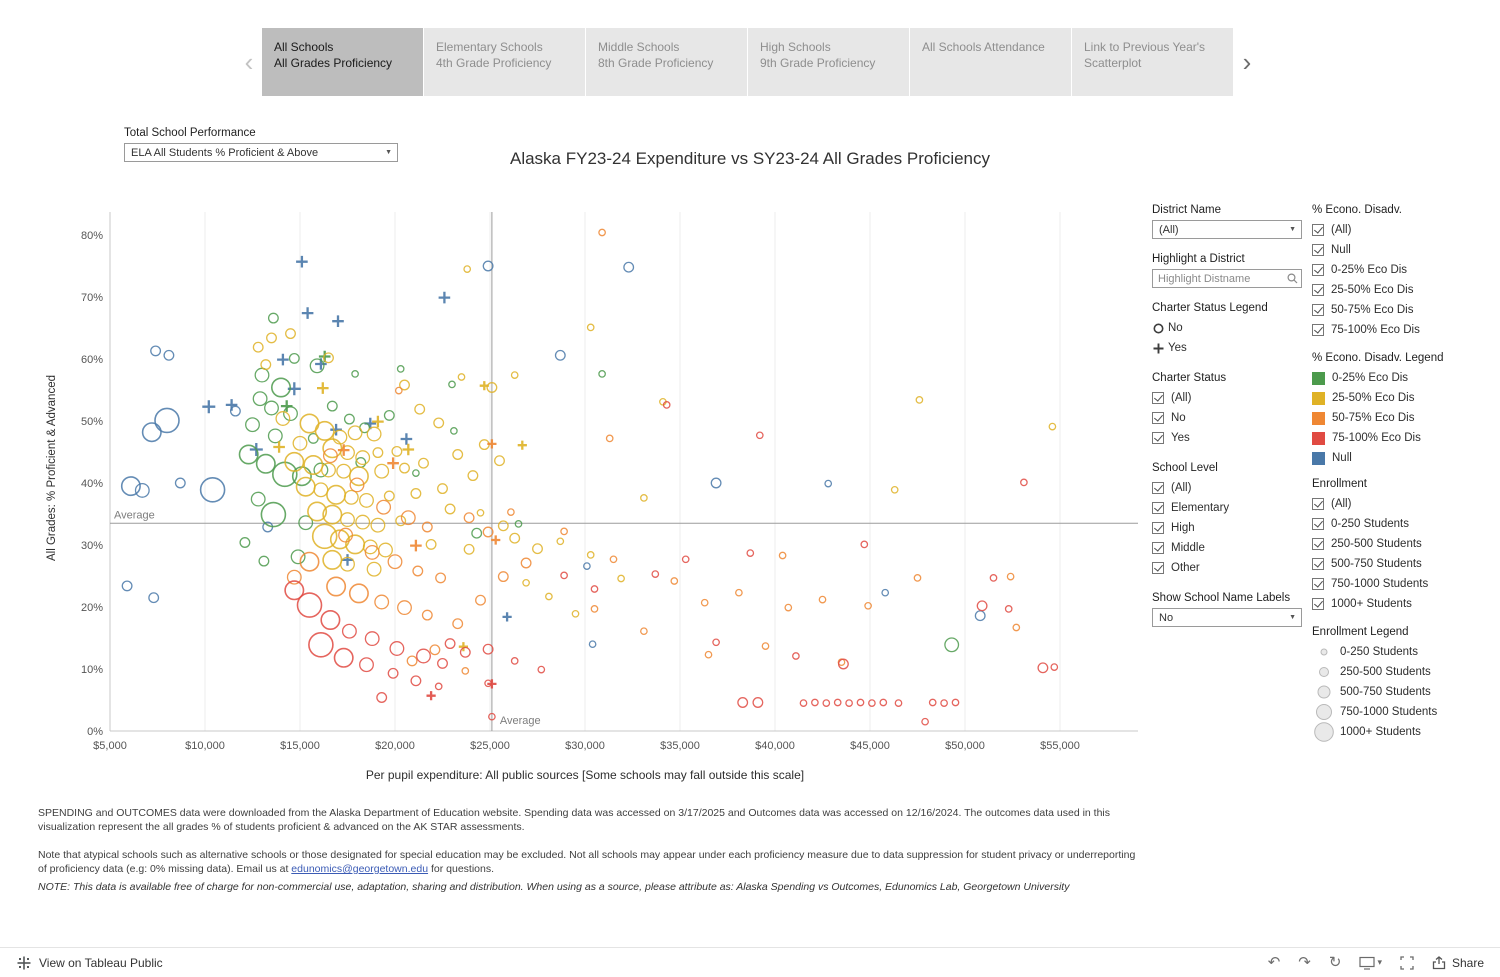 The width and height of the screenshot is (1500, 977). What do you see at coordinates (1227, 229) in the screenshot?
I see `district-filter-select: (All) ▼` at bounding box center [1227, 229].